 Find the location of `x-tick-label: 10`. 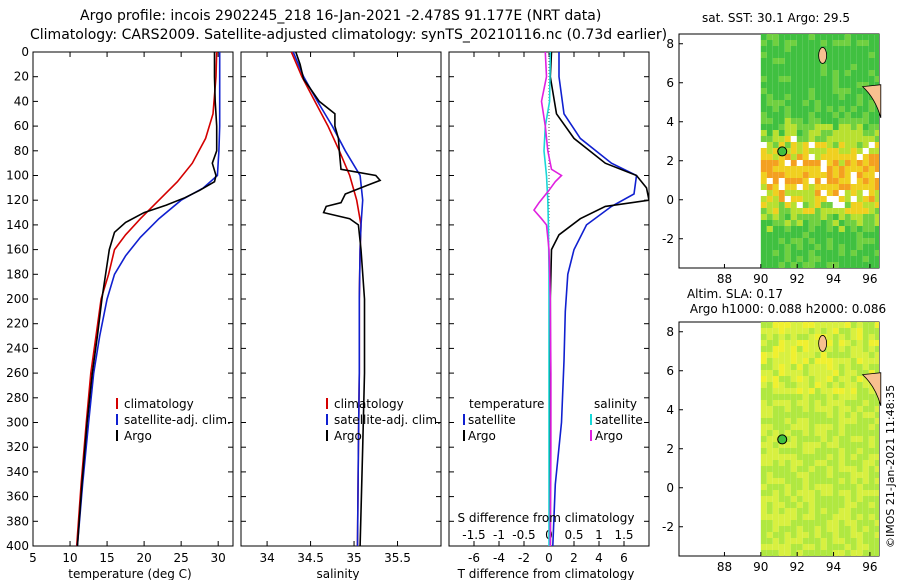

x-tick-label: 10 is located at coordinates (69, 558).